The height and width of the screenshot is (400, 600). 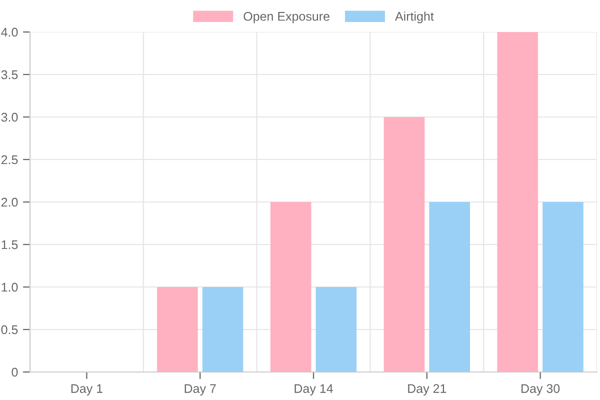 What do you see at coordinates (9, 159) in the screenshot?
I see `y-tick-label: 2.5` at bounding box center [9, 159].